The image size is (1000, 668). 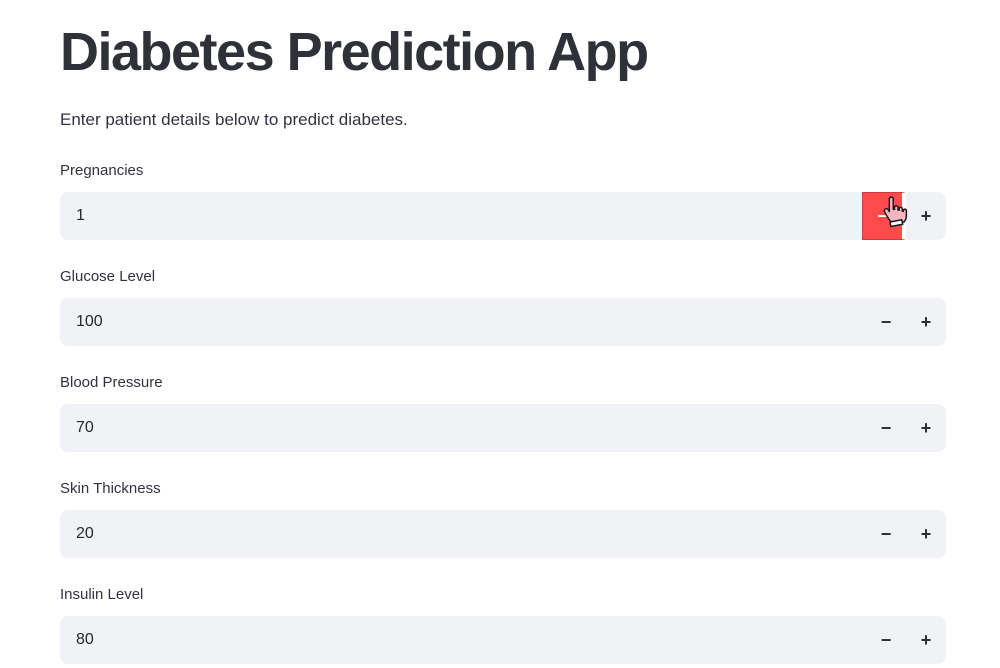 What do you see at coordinates (108, 276) in the screenshot?
I see `field-label: Glucose Level` at bounding box center [108, 276].